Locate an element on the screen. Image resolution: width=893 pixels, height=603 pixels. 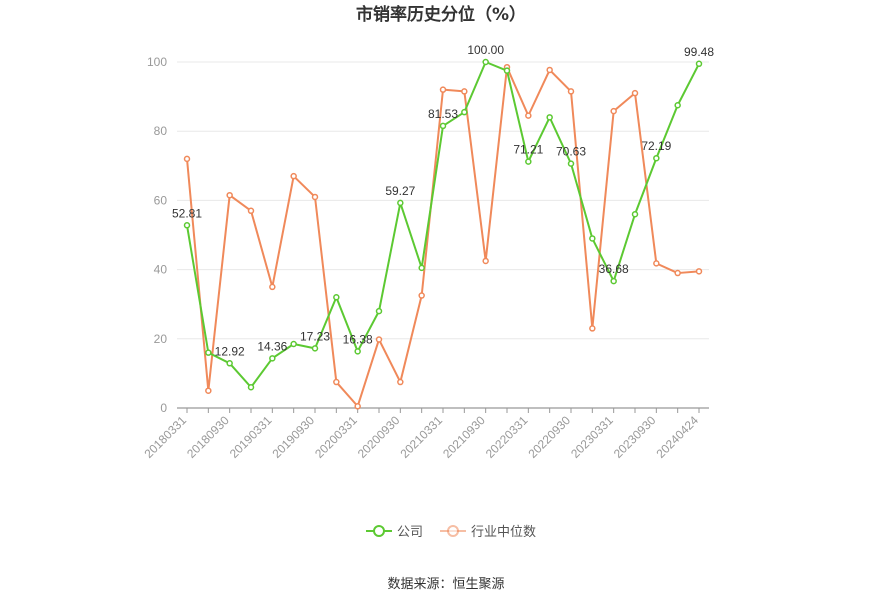
y-tick-label: 60 is located at coordinates (161, 200).